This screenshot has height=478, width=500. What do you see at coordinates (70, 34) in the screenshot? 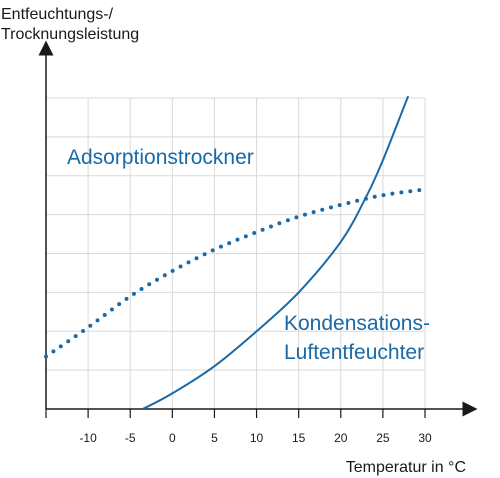
I see `y-axis-title-line-2: Trocknungsleistung` at bounding box center [70, 34].